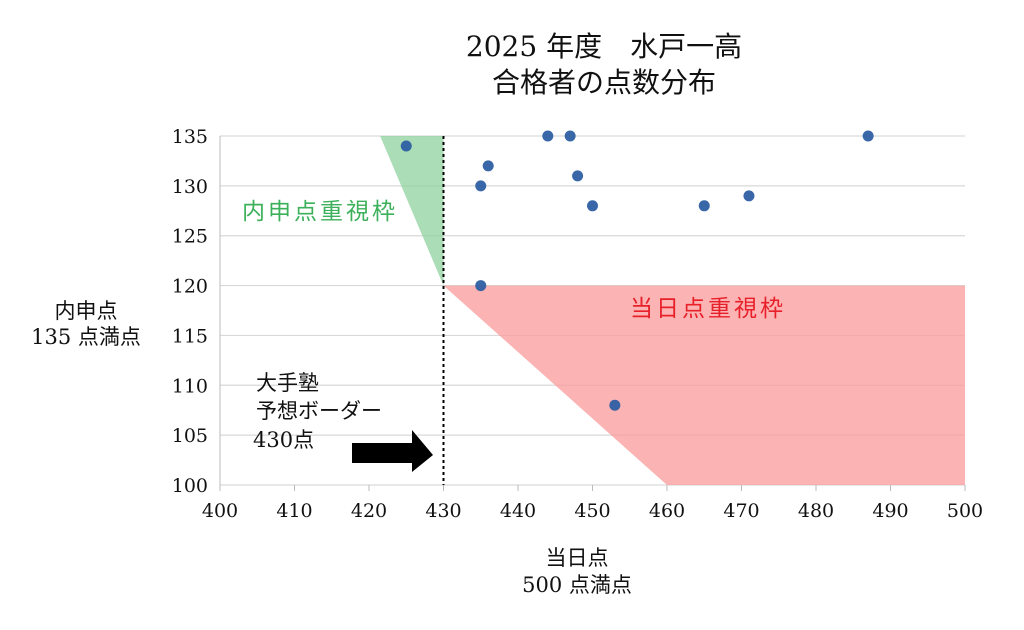 Image resolution: width=1024 pixels, height=630 pixels. What do you see at coordinates (667, 511) in the screenshot?
I see `x-tick-label: 460` at bounding box center [667, 511].